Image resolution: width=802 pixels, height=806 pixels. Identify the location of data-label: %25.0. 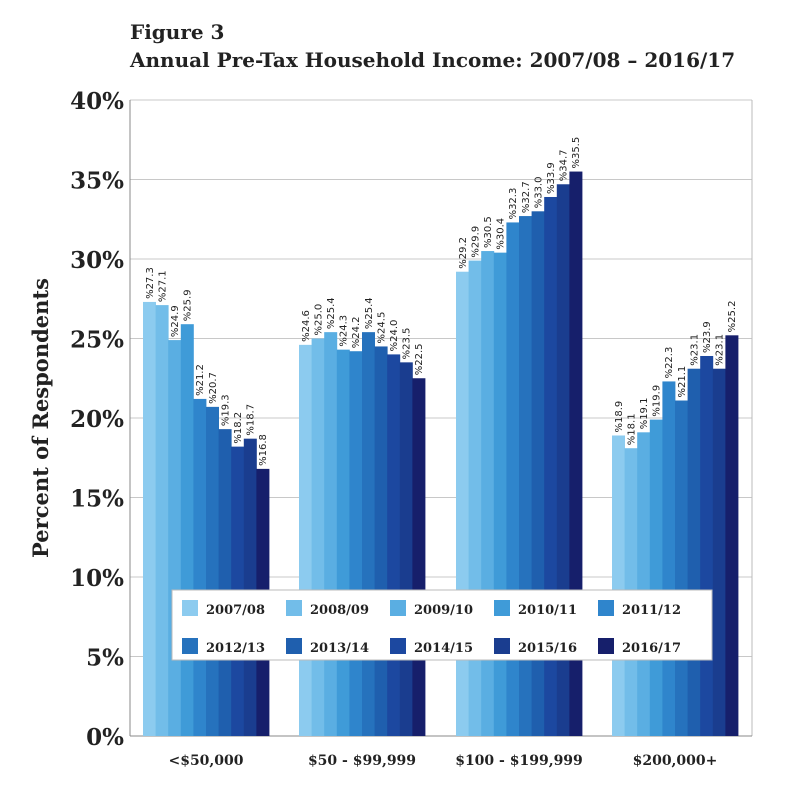
(318, 320).